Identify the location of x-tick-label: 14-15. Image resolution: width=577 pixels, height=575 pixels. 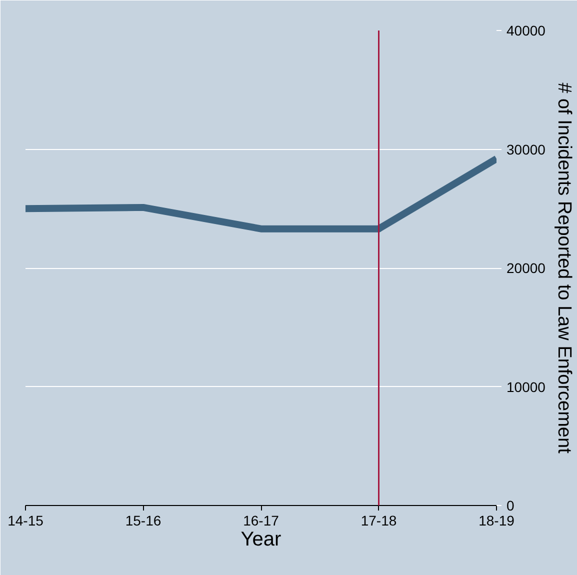
(26, 520).